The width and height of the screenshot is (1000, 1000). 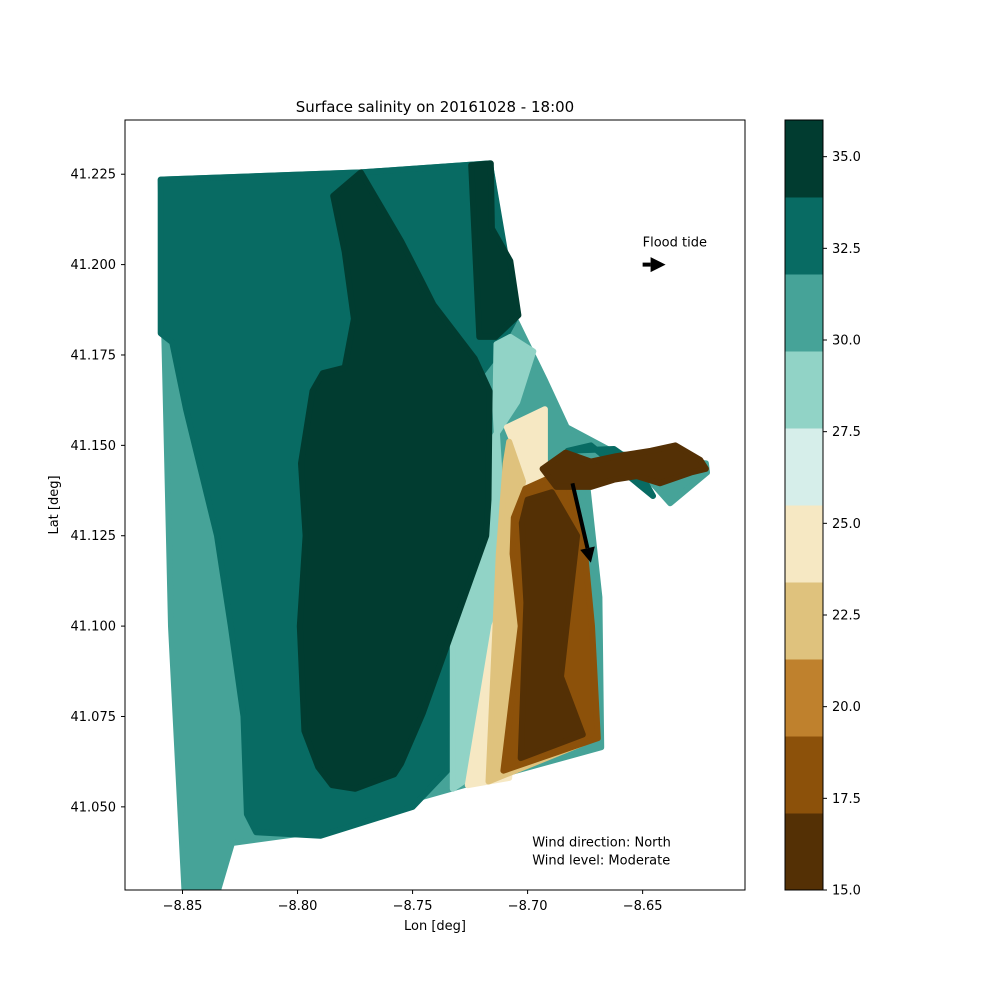 I want to click on annotation-text: Wind direction: North, so click(x=601, y=843).